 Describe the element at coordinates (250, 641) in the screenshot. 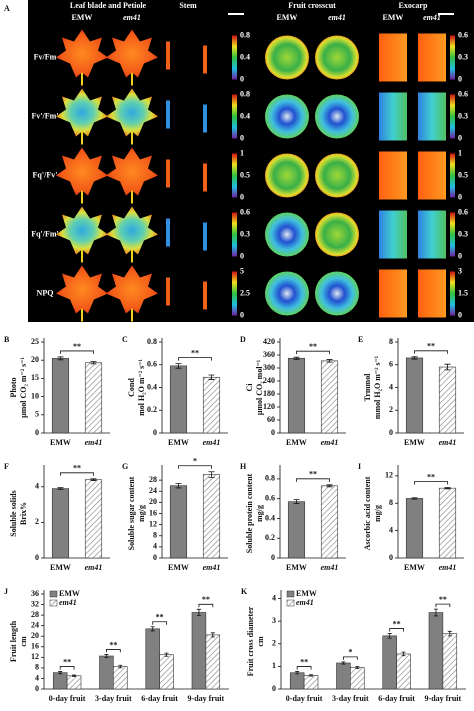

I see `y-axis-label: Fruit cross diameter` at that location.